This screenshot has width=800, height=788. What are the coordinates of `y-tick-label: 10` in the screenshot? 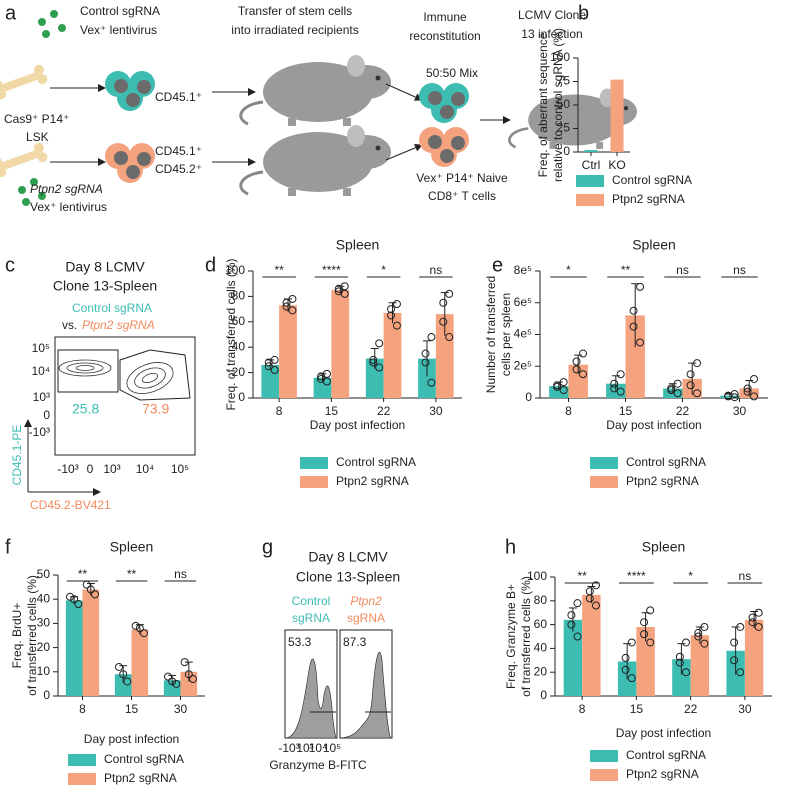 It's located at (44, 671).